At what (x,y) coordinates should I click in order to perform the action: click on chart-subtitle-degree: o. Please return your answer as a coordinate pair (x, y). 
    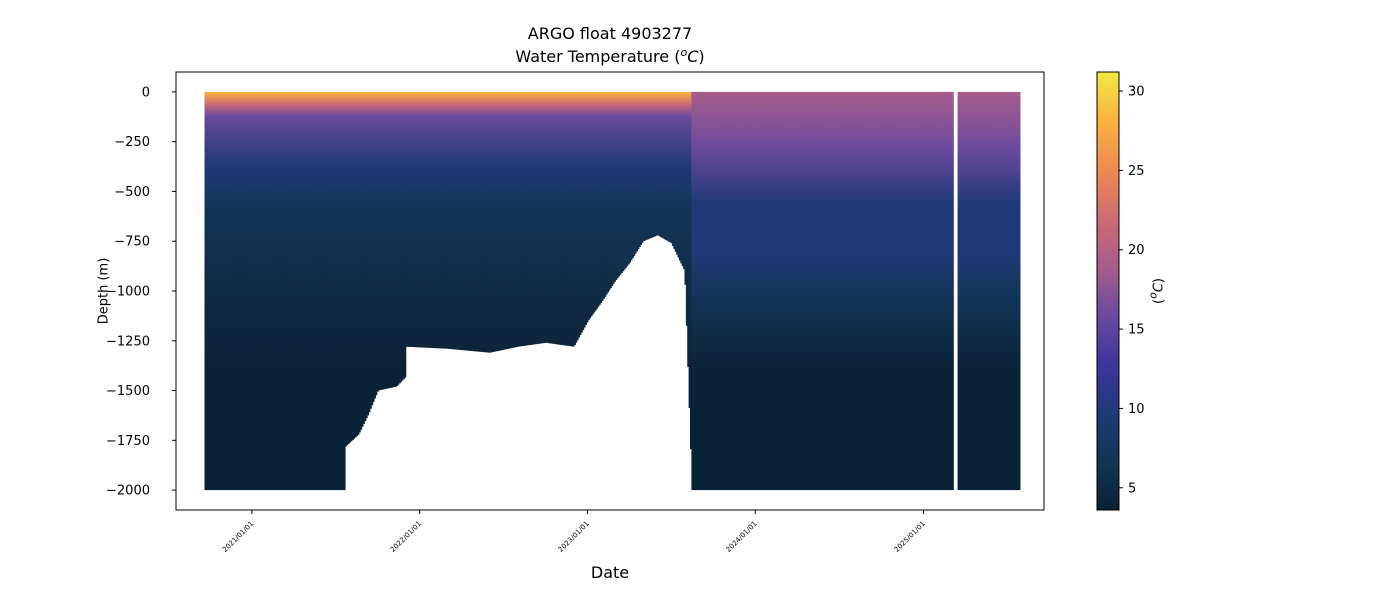
    Looking at the image, I should click on (684, 52).